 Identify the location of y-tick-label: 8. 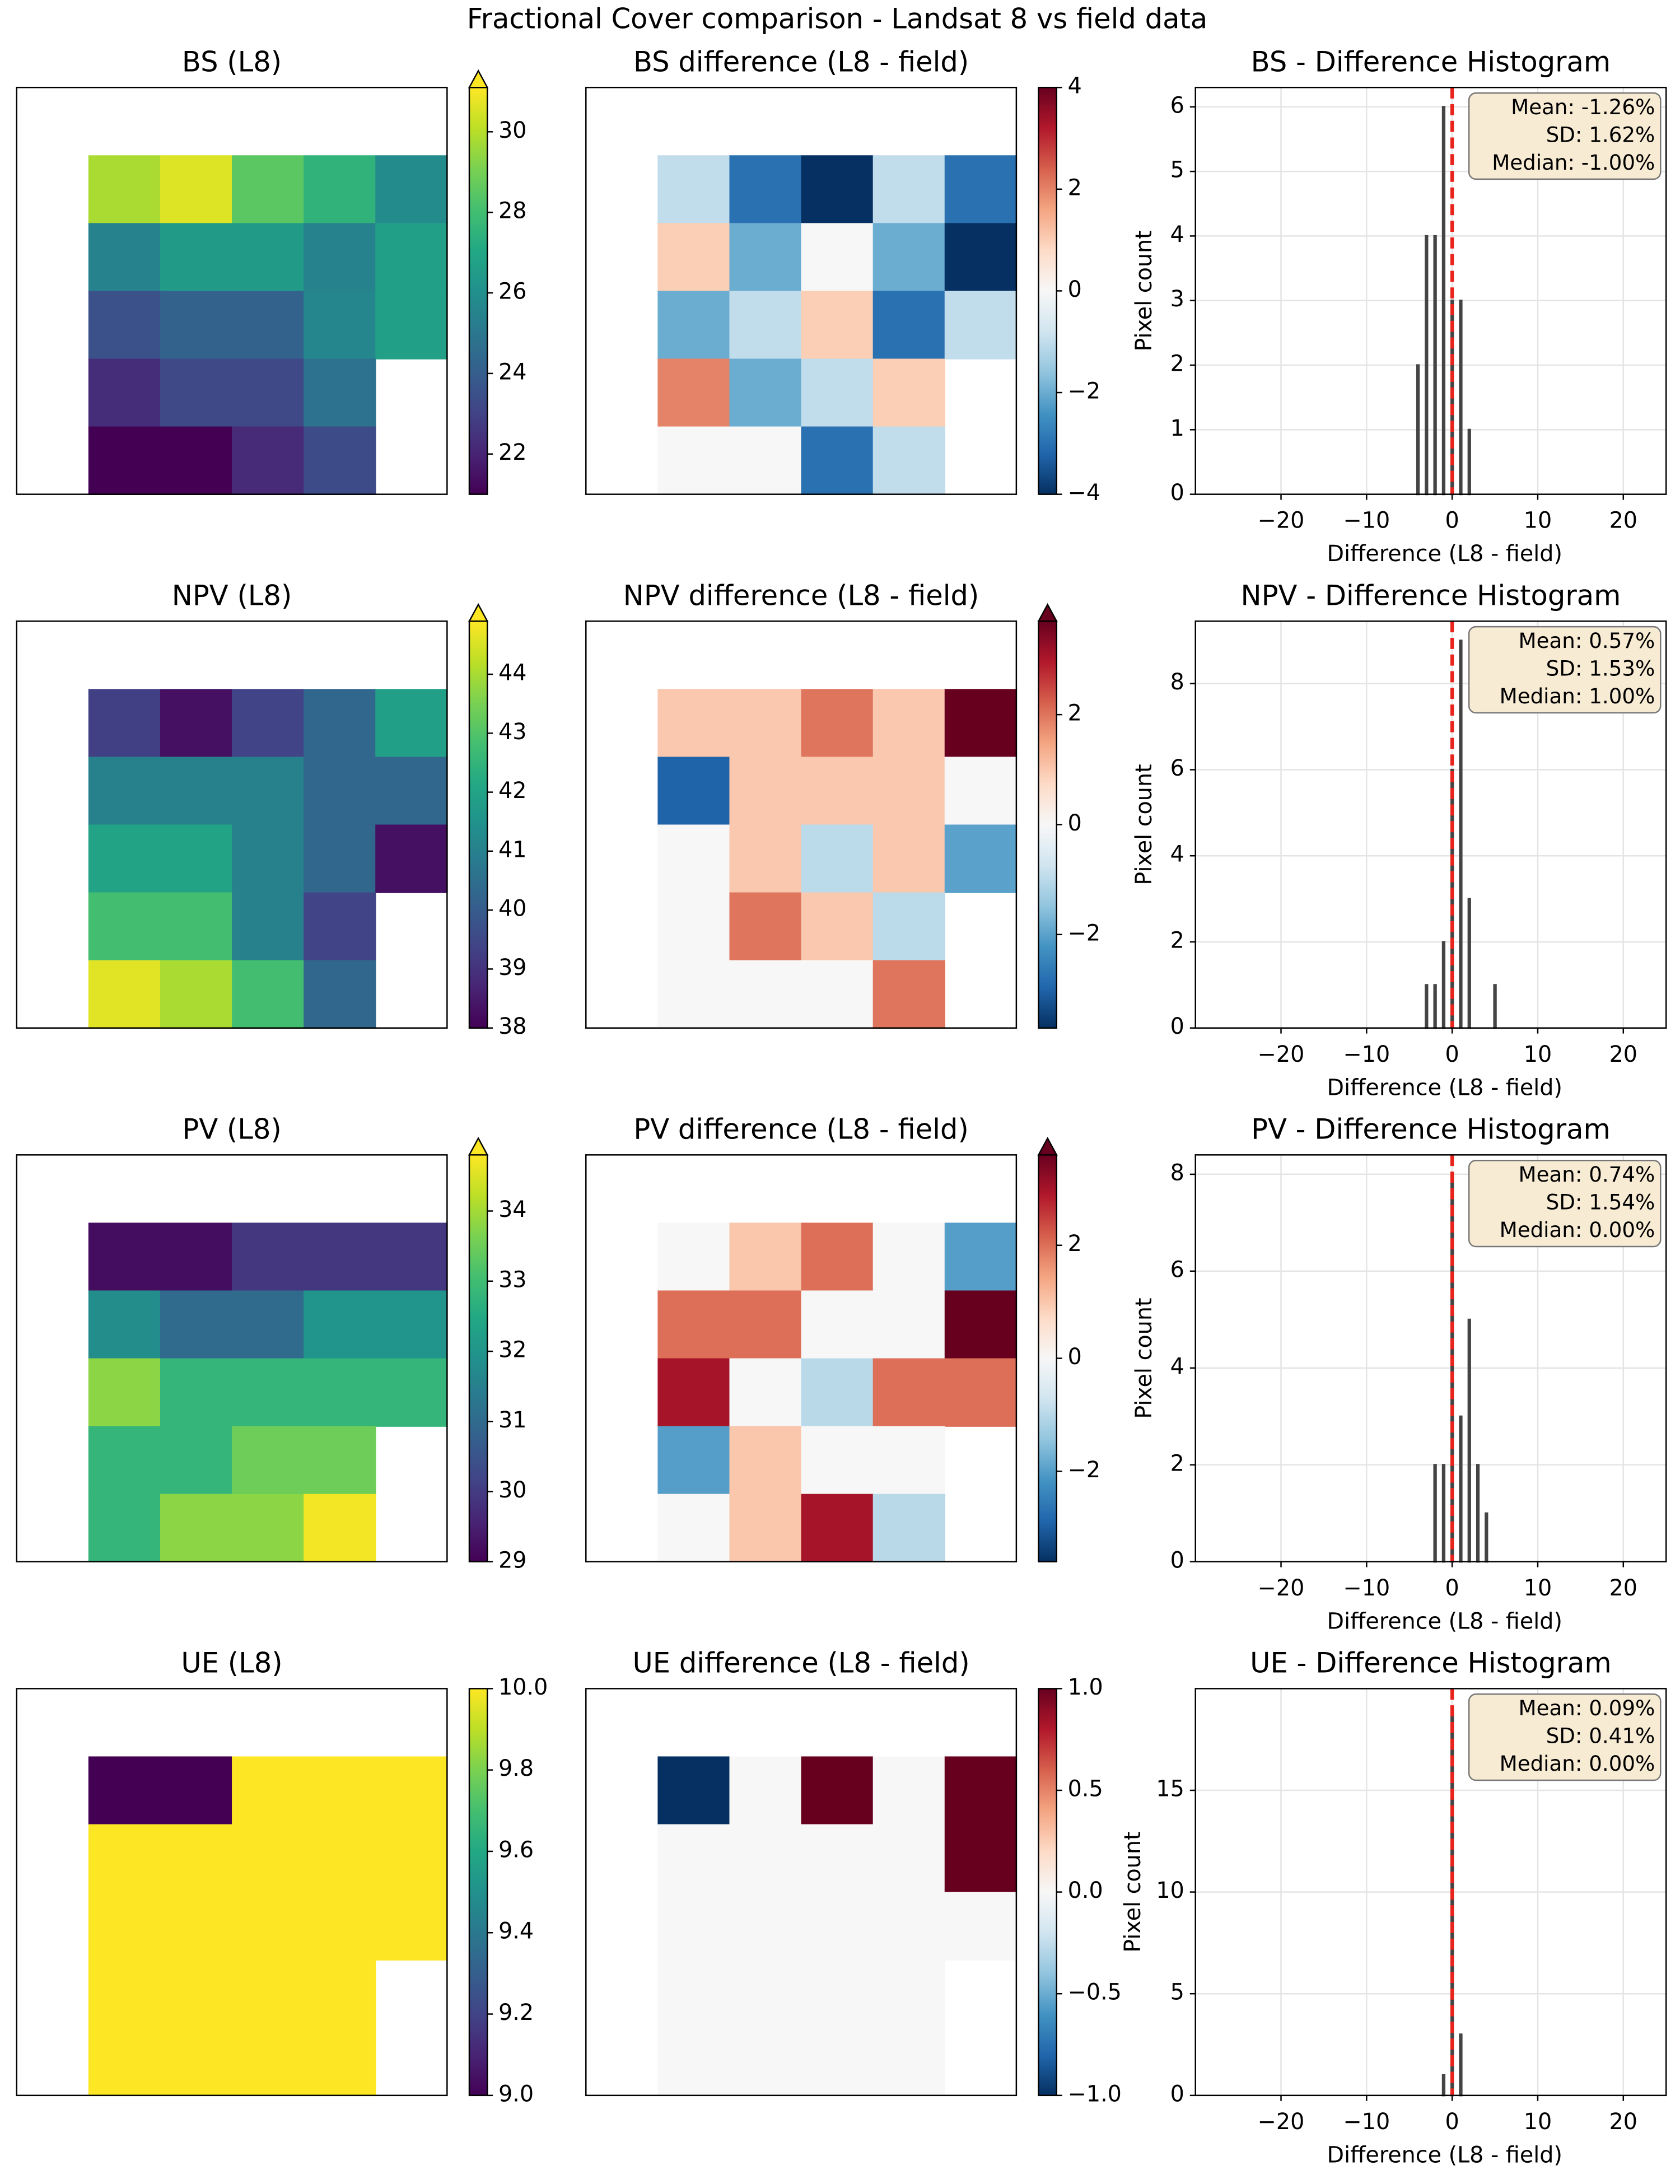
(1177, 1173).